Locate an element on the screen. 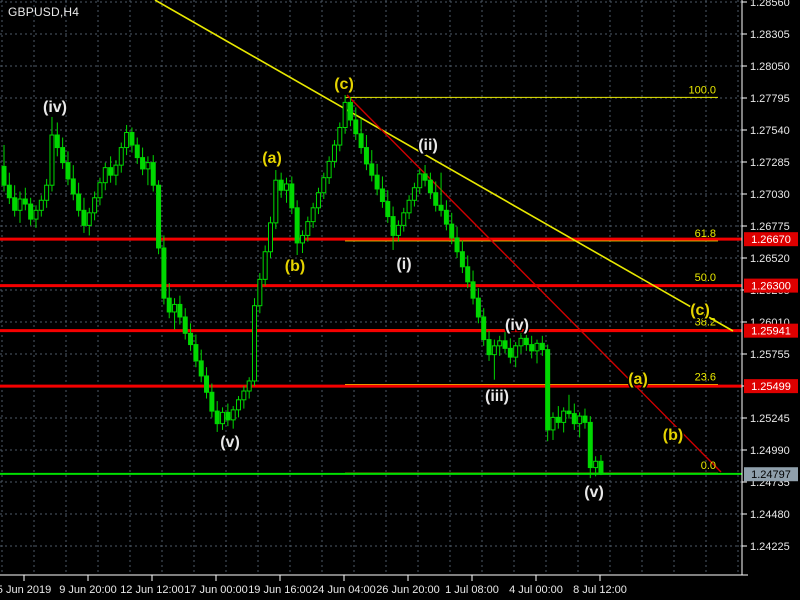 Image resolution: width=800 pixels, height=600 pixels. fib-level-label: 61.8 is located at coordinates (705, 234).